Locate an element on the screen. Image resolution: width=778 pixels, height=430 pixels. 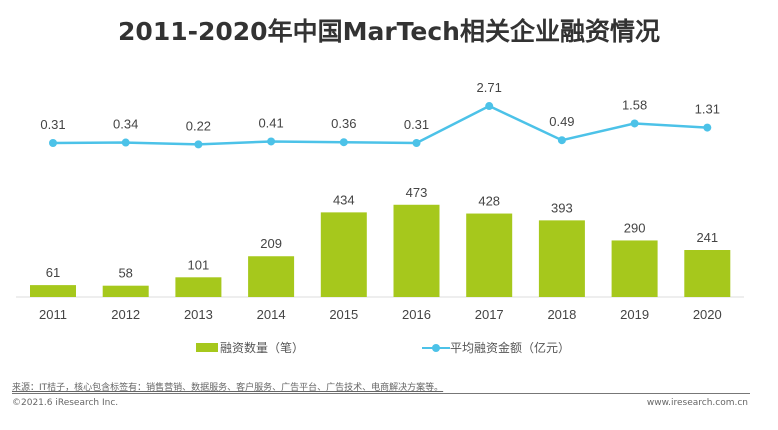
line-label: 1.31 is located at coordinates (707, 109).